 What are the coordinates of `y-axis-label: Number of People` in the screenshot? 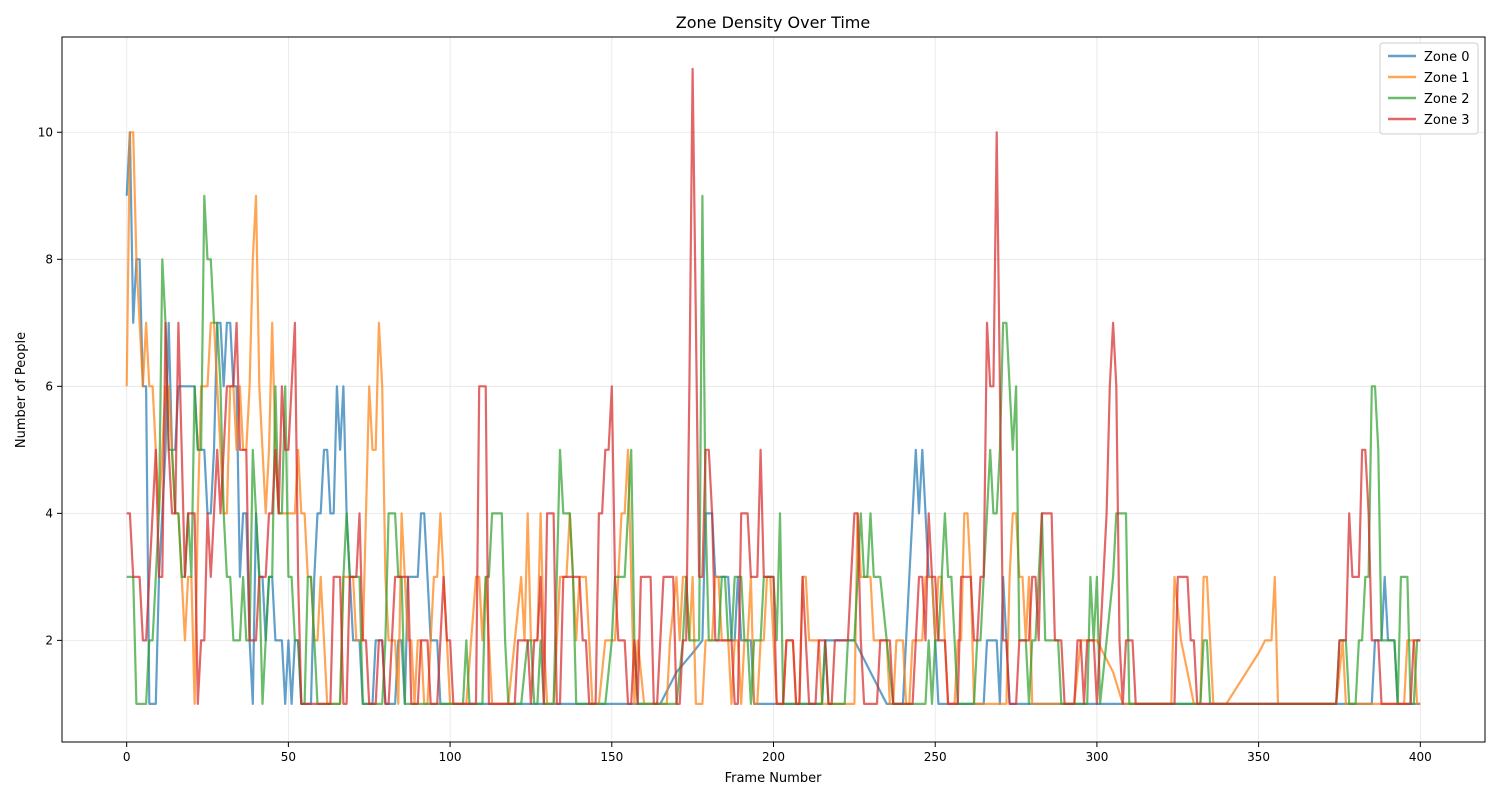 It's located at (21, 390).